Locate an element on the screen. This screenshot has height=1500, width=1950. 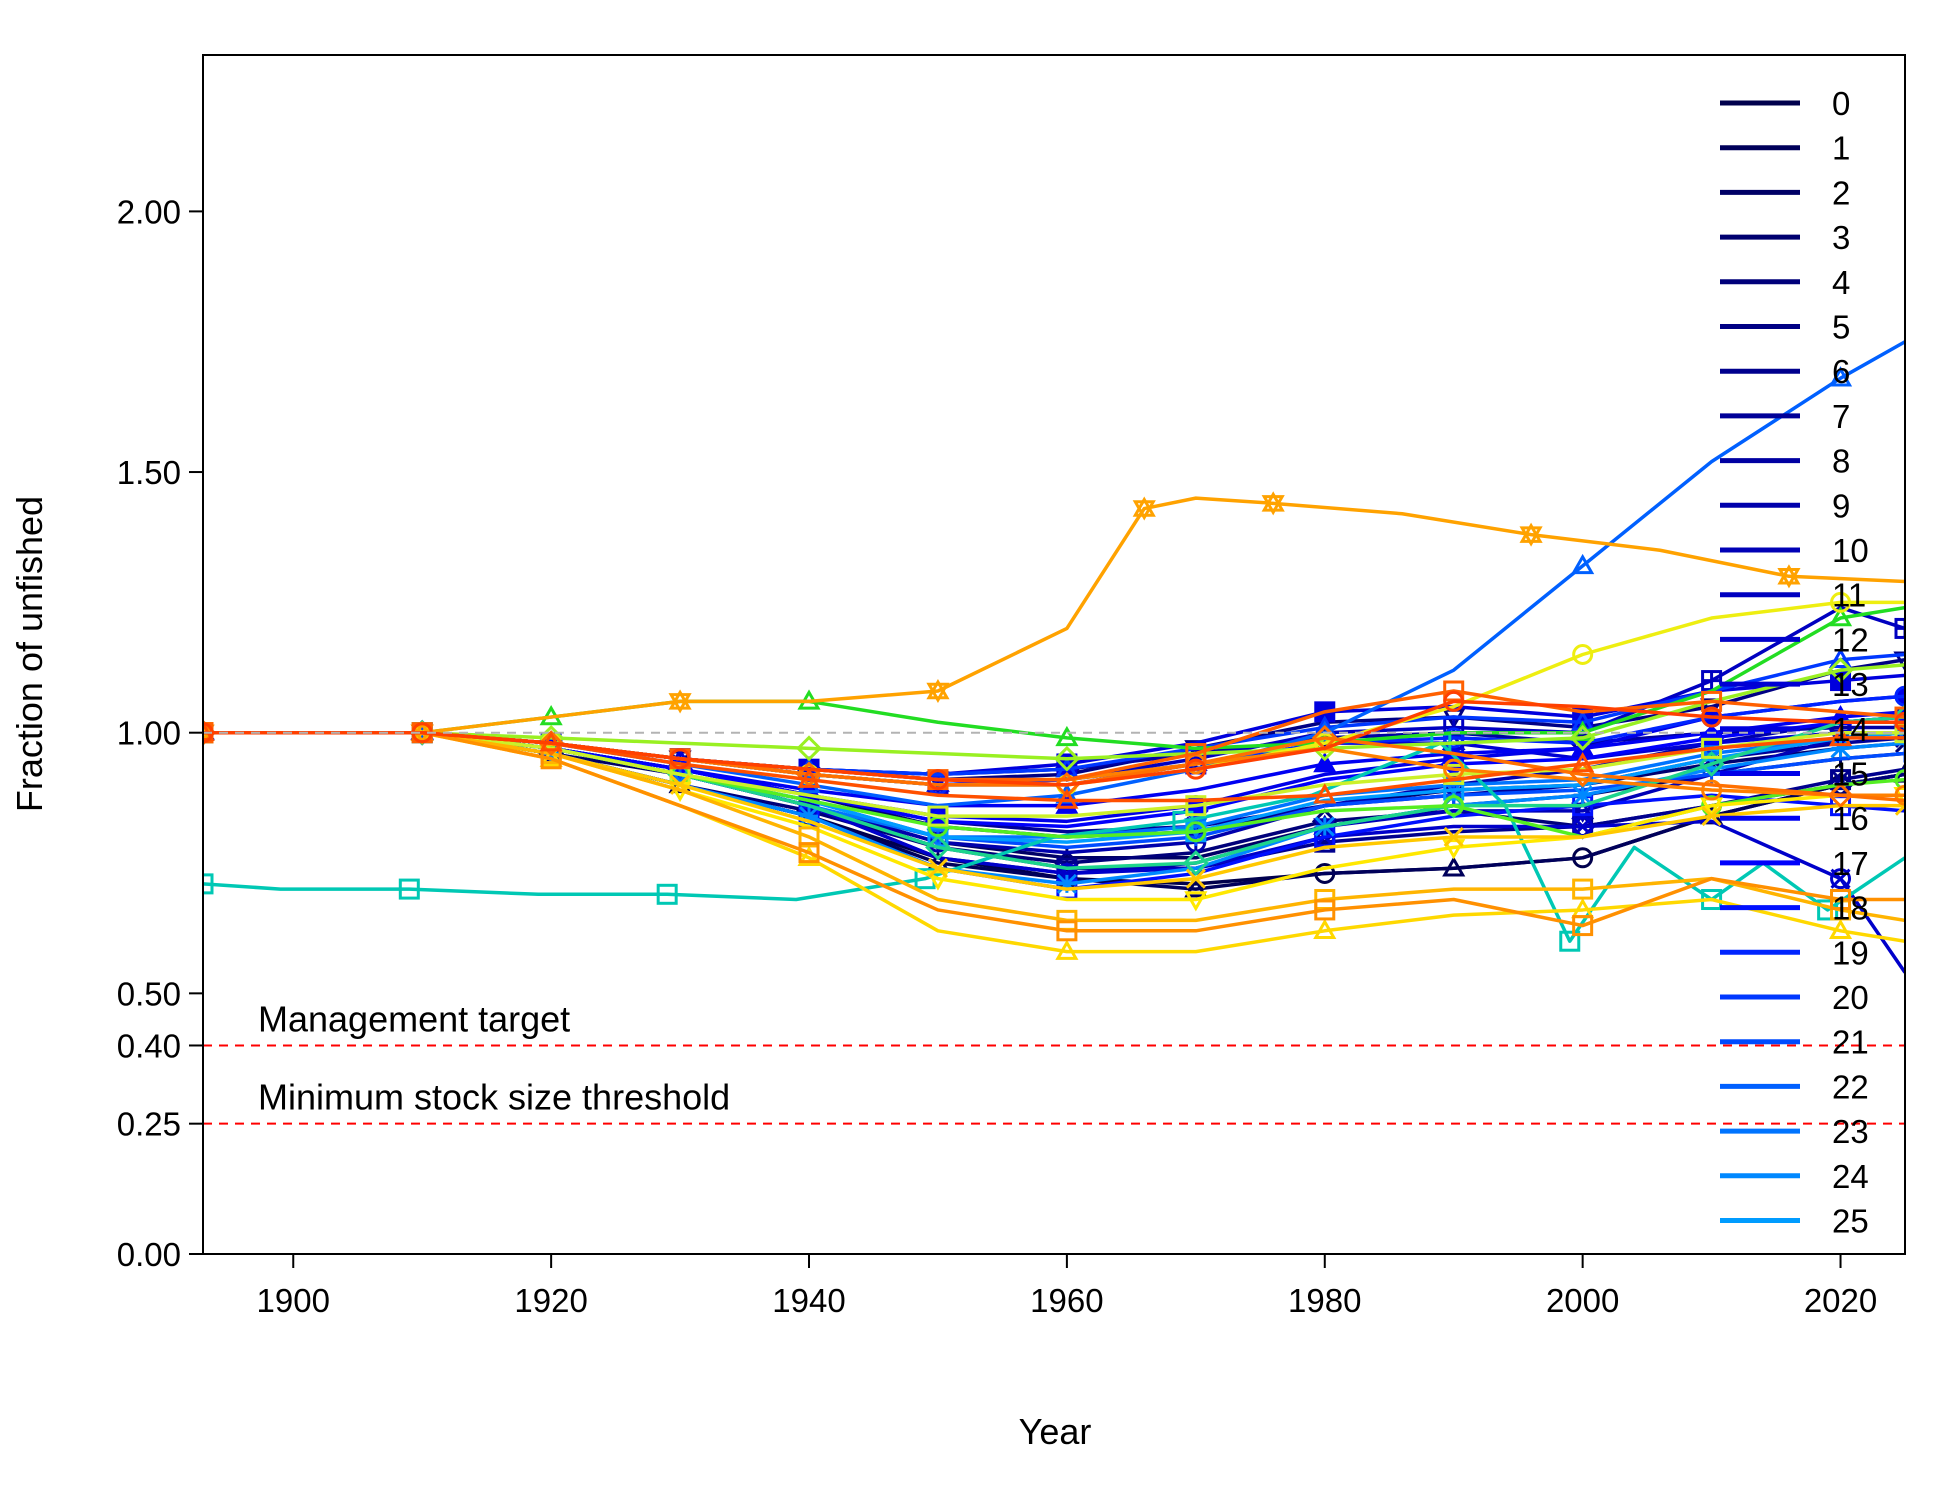
reference-line-label: Minimum stock size threshold is located at coordinates (494, 1097).